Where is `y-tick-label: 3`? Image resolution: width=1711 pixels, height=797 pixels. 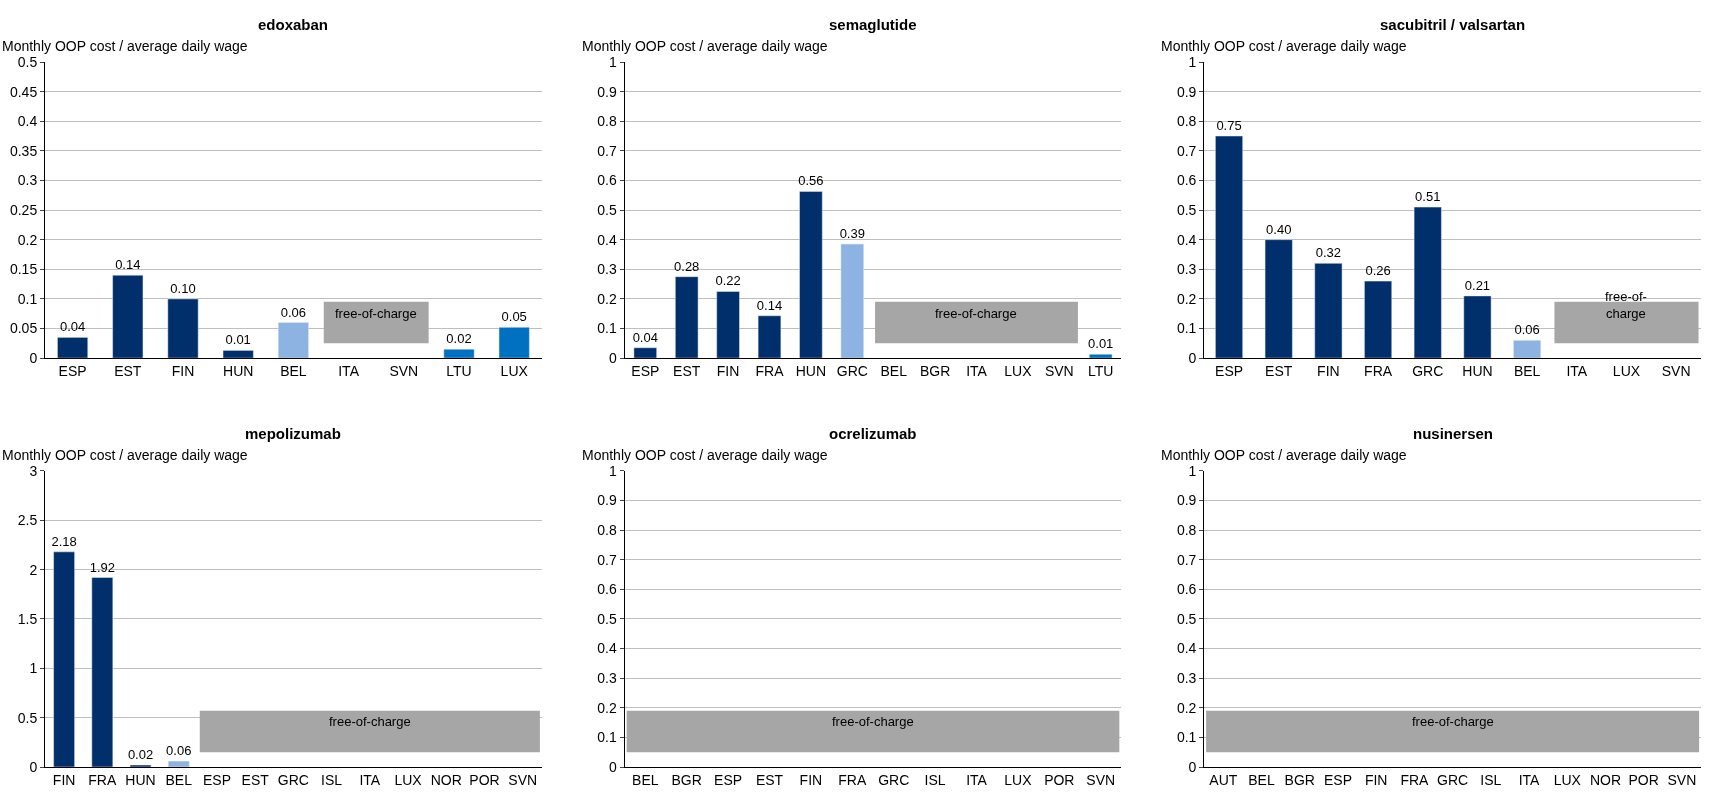 y-tick-label: 3 is located at coordinates (33, 470).